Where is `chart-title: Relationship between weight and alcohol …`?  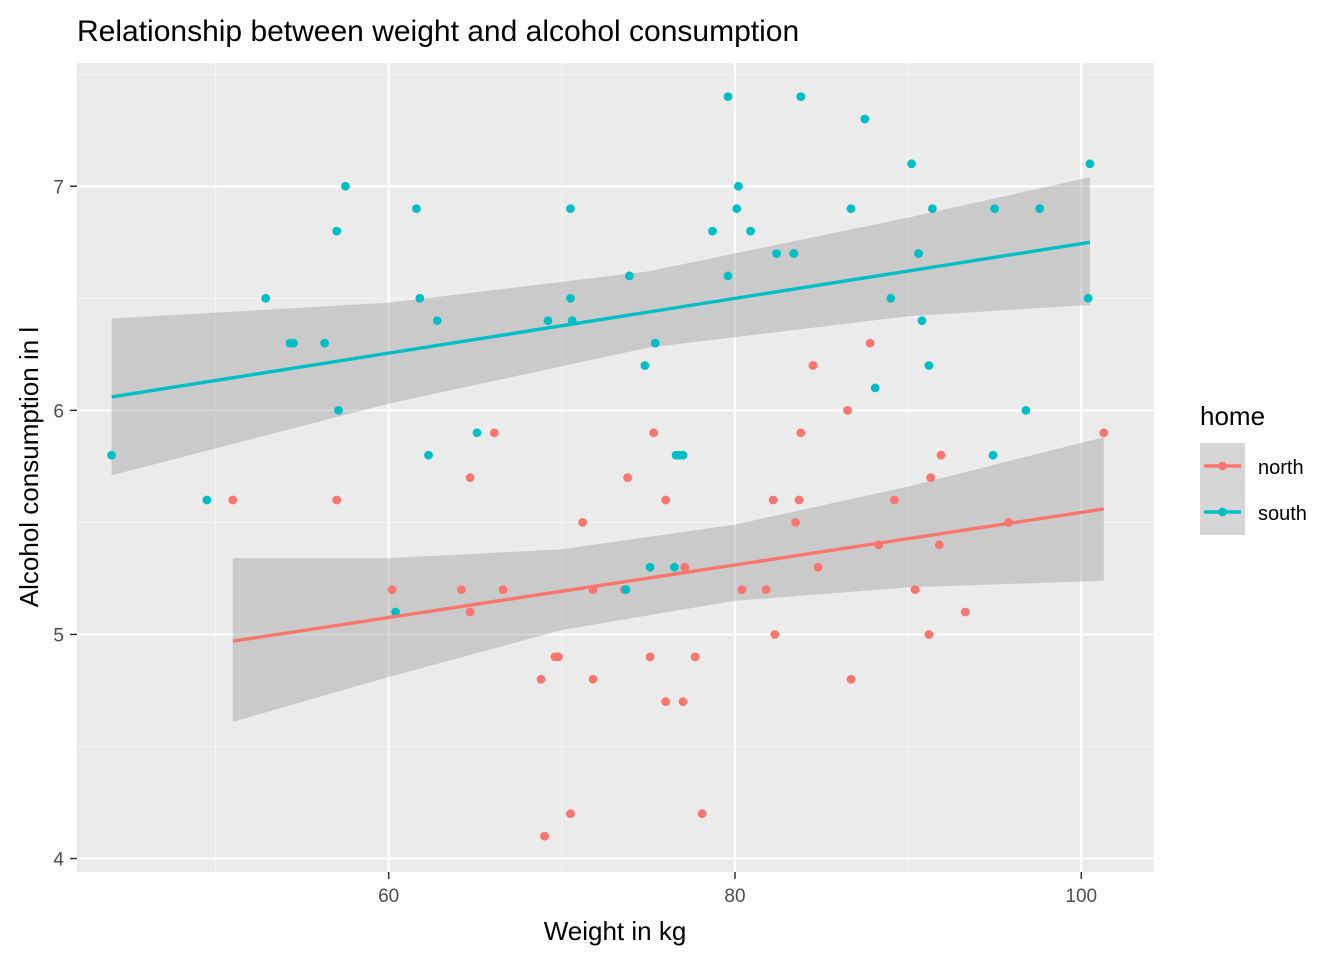
chart-title: Relationship between weight and alcohol … is located at coordinates (438, 31).